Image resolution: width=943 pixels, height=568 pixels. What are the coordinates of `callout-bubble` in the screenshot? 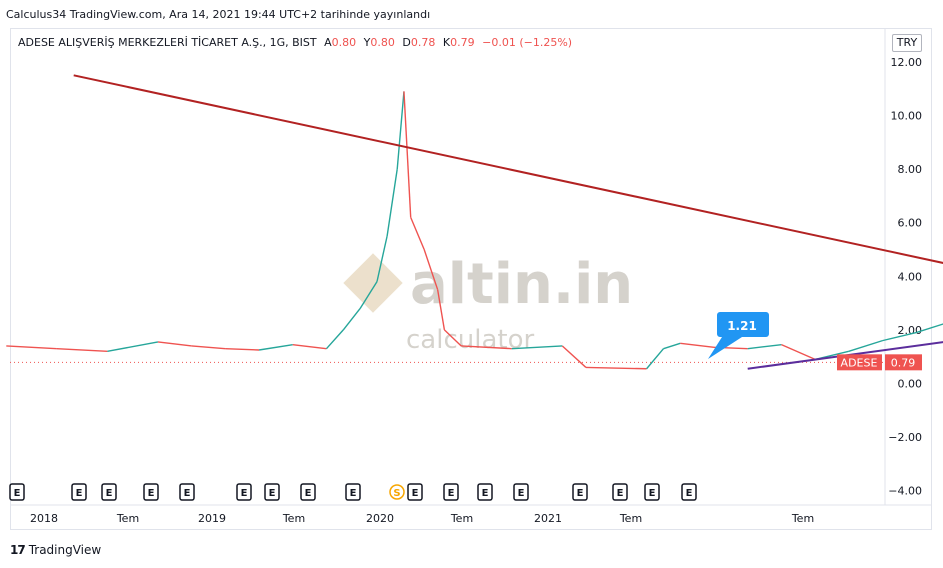 It's located at (738, 335).